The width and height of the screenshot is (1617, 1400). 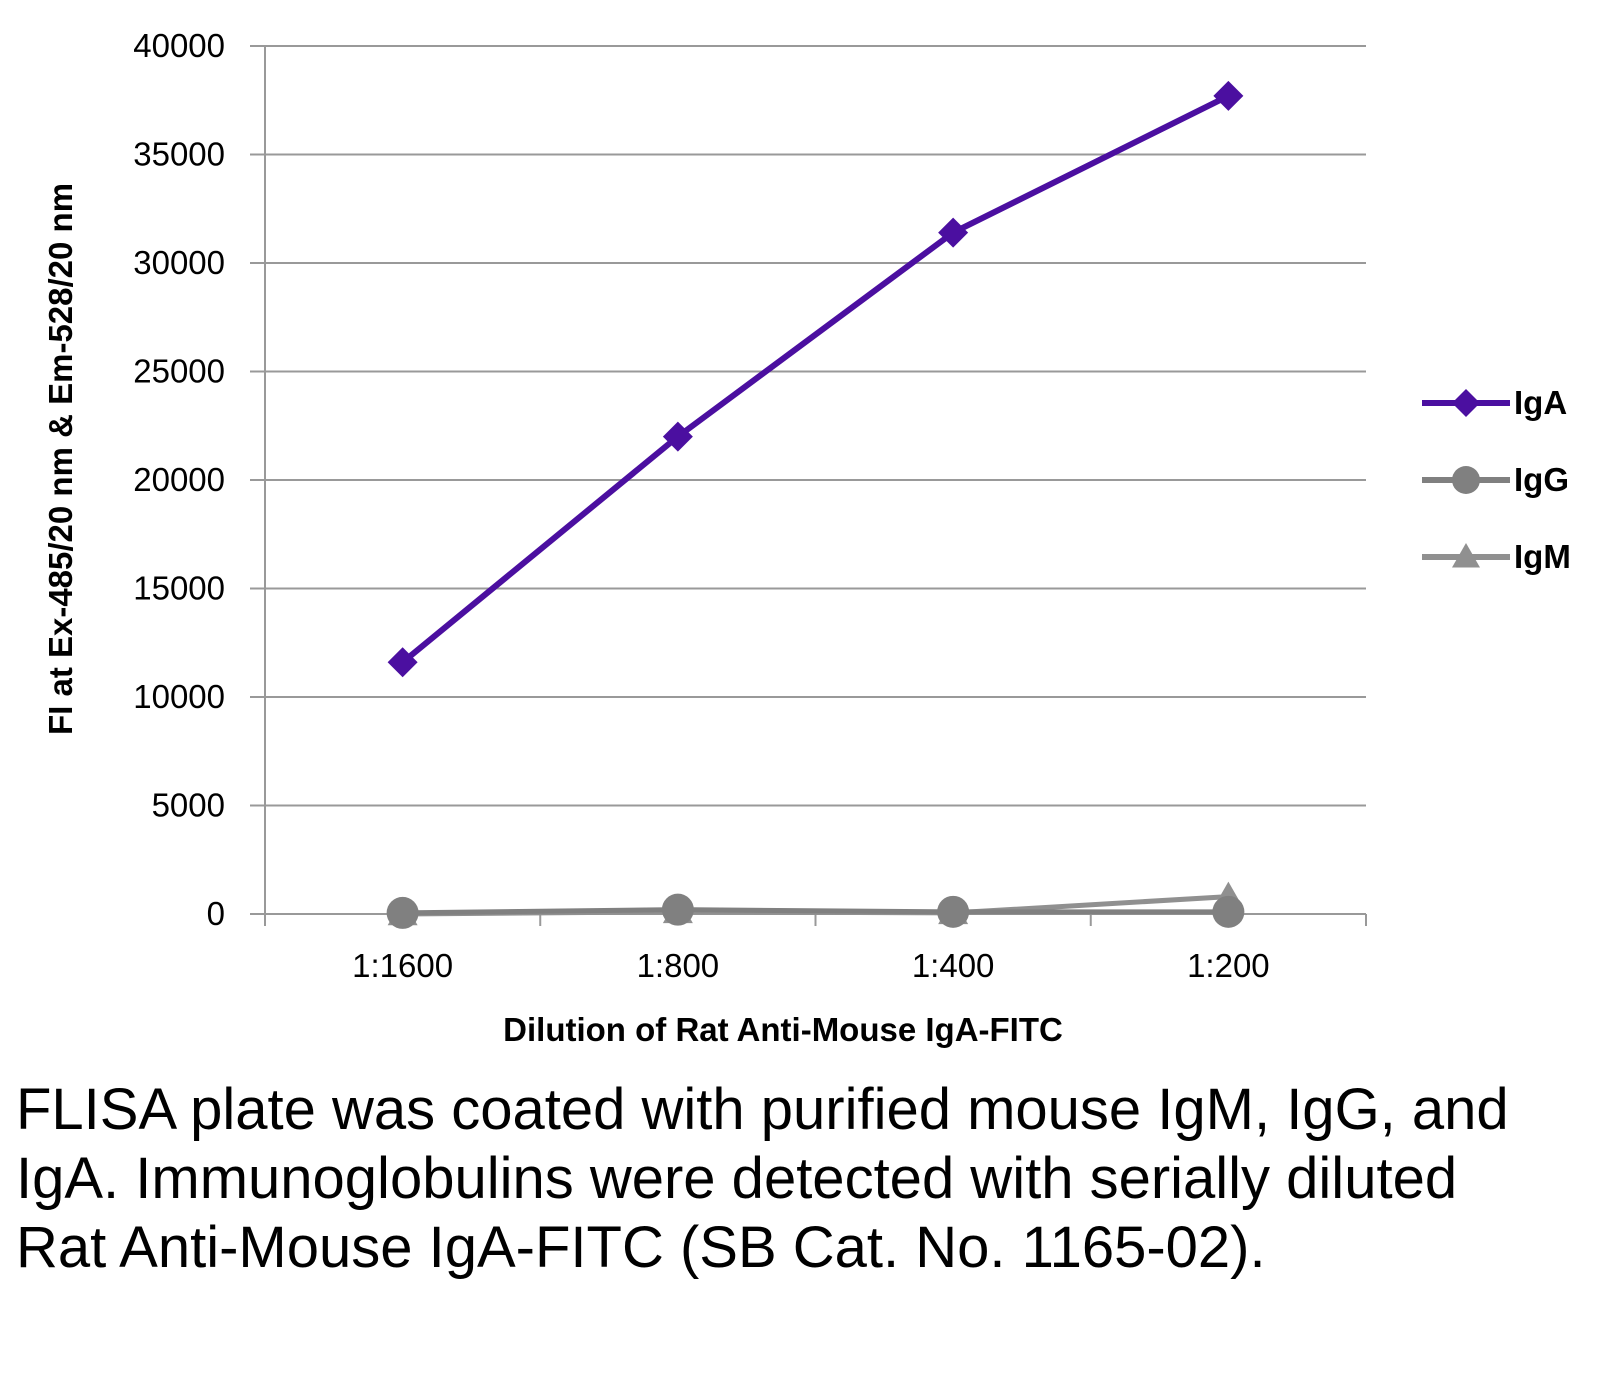 I want to click on x-tick-label: 1:200, so click(x=1228, y=965).